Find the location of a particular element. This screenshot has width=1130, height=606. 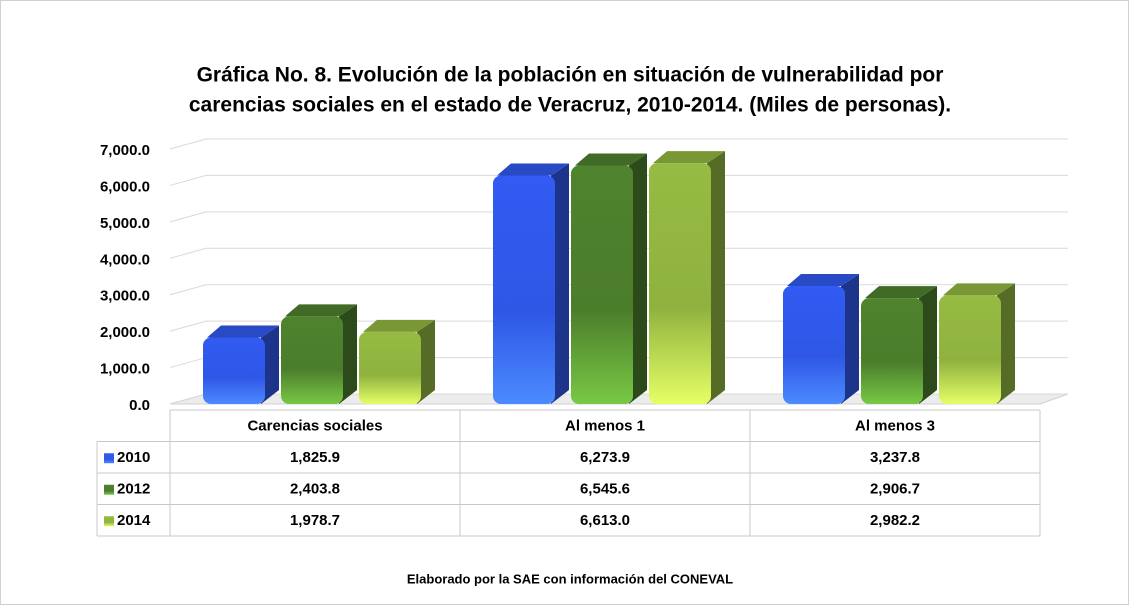

data-label: 1,978.7 is located at coordinates (315, 520).